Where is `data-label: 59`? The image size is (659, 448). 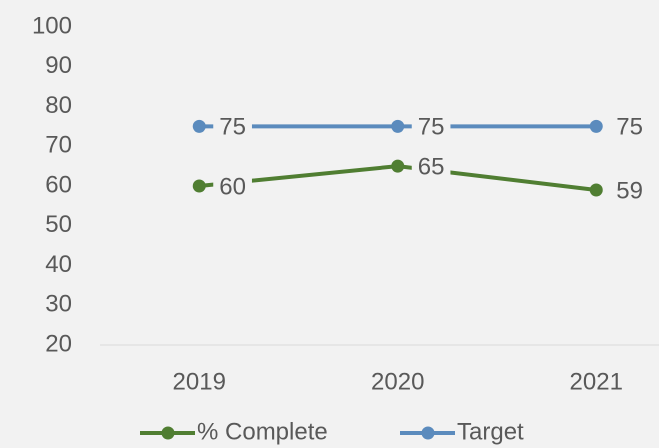 data-label: 59 is located at coordinates (629, 191).